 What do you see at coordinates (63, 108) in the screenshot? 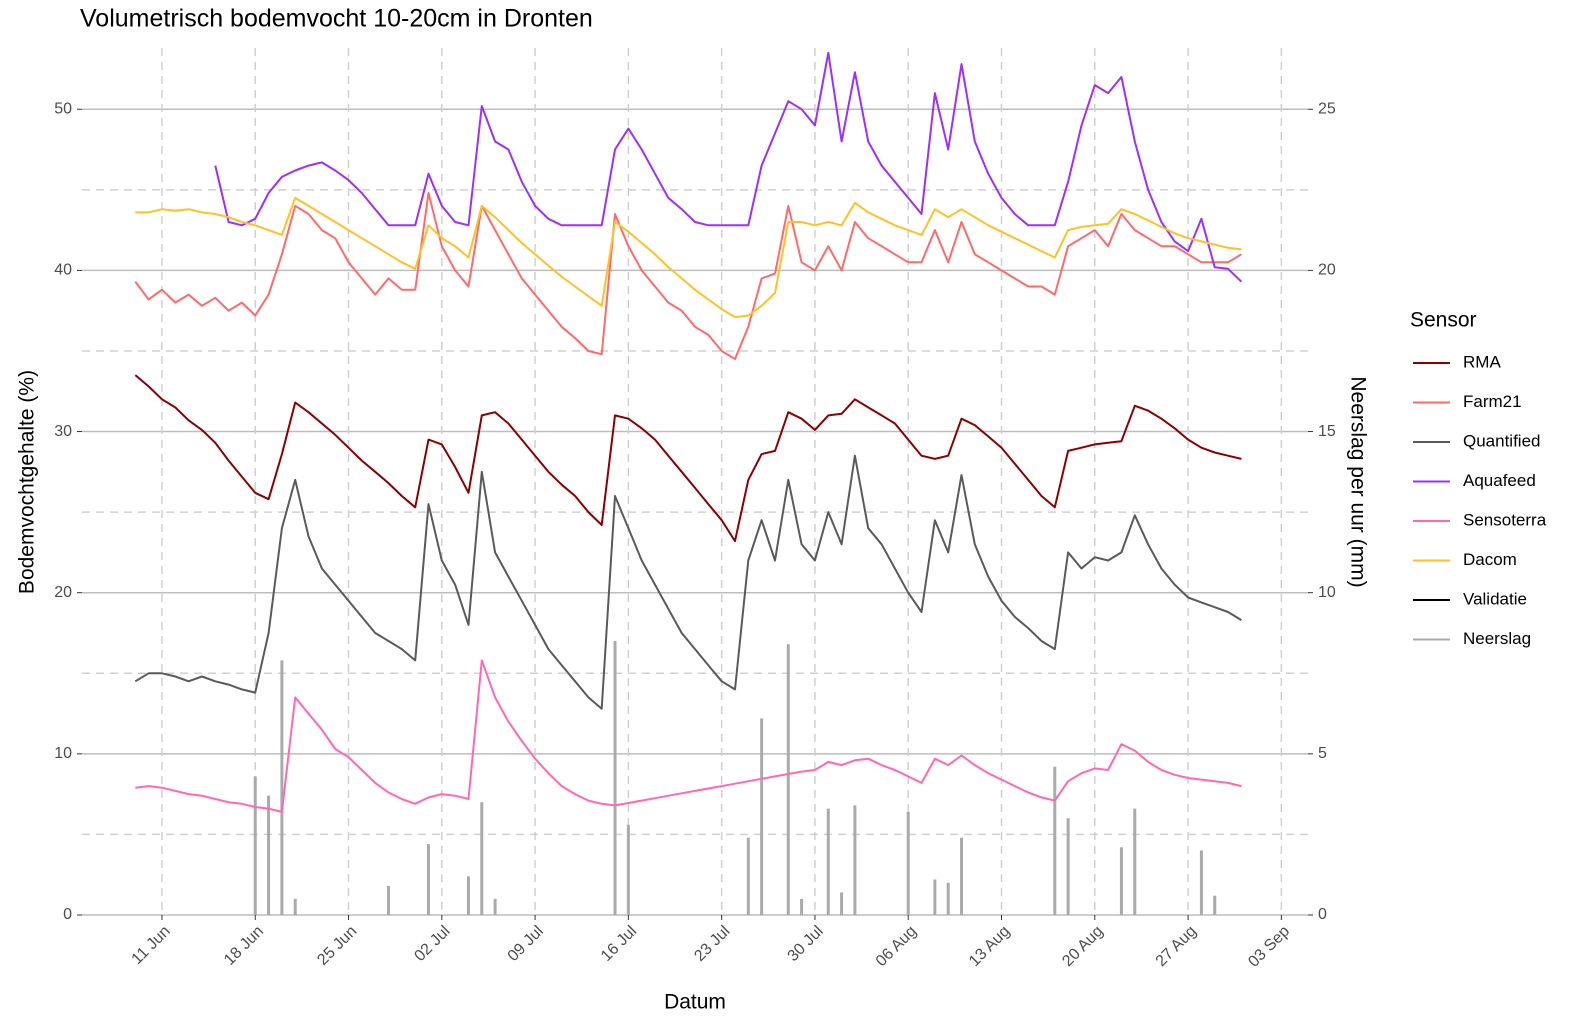
I see `y-tick-label: 50` at bounding box center [63, 108].